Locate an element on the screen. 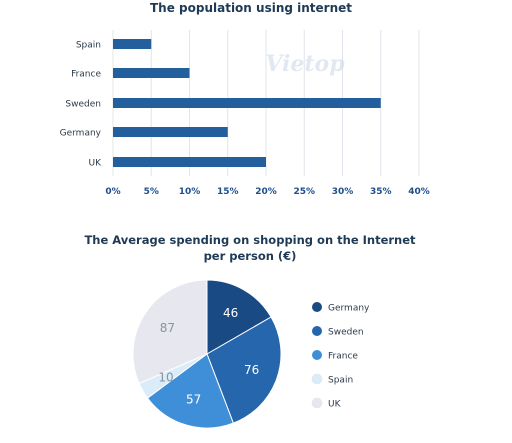 This screenshot has width=512, height=443. legend-label: Germany is located at coordinates (349, 309).